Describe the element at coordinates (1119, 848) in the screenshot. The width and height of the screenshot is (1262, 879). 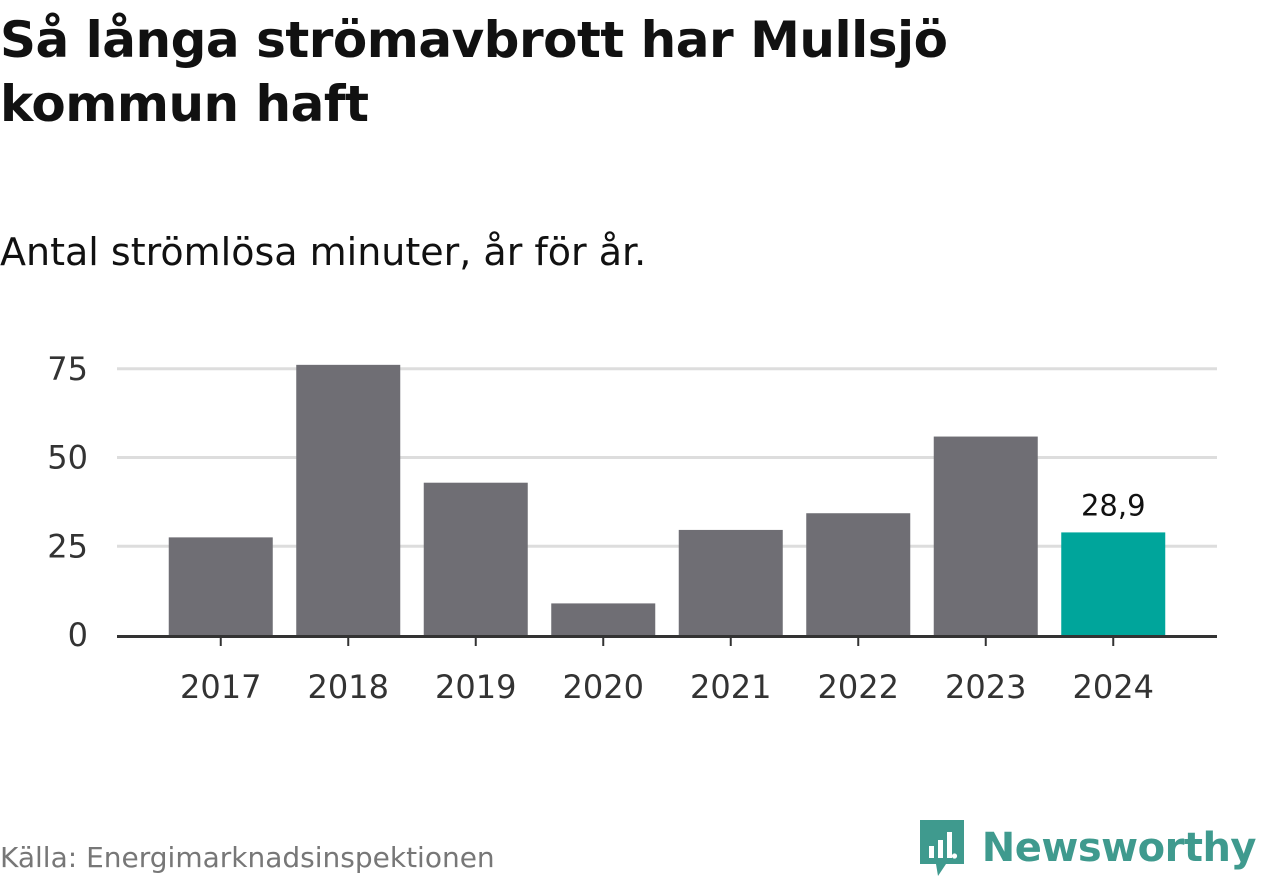
I see `logo-wordmark: Newsworthy` at that location.